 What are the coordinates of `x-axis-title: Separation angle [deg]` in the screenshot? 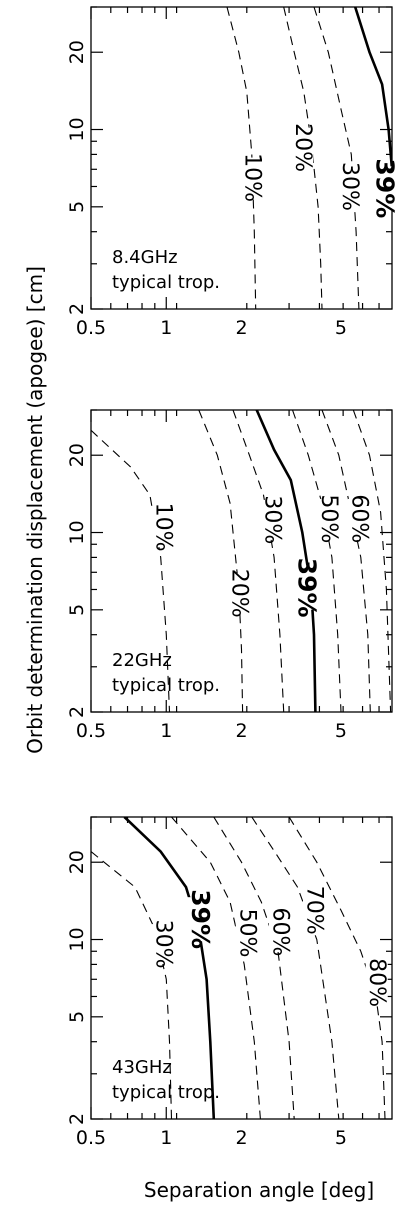 It's located at (259, 1190).